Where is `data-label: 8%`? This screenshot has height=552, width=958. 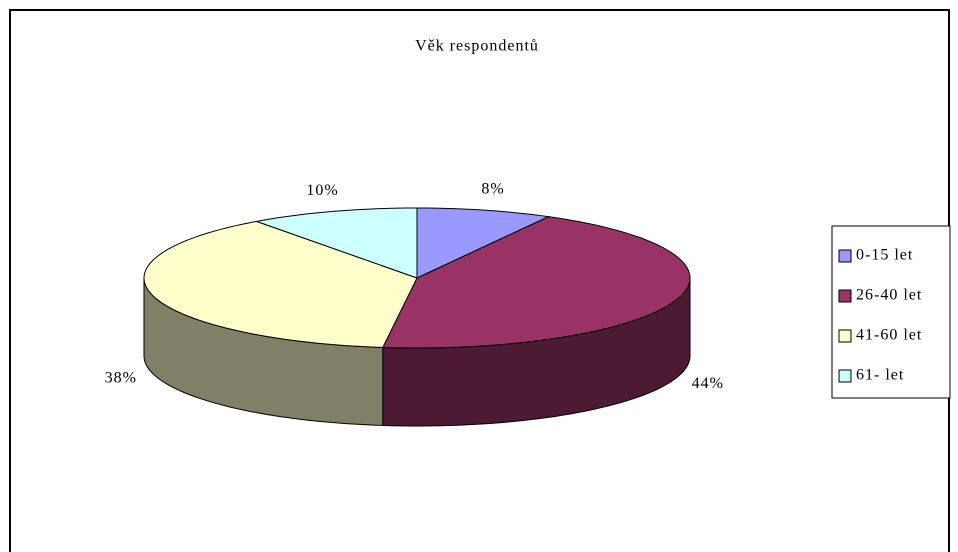 data-label: 8% is located at coordinates (492, 189).